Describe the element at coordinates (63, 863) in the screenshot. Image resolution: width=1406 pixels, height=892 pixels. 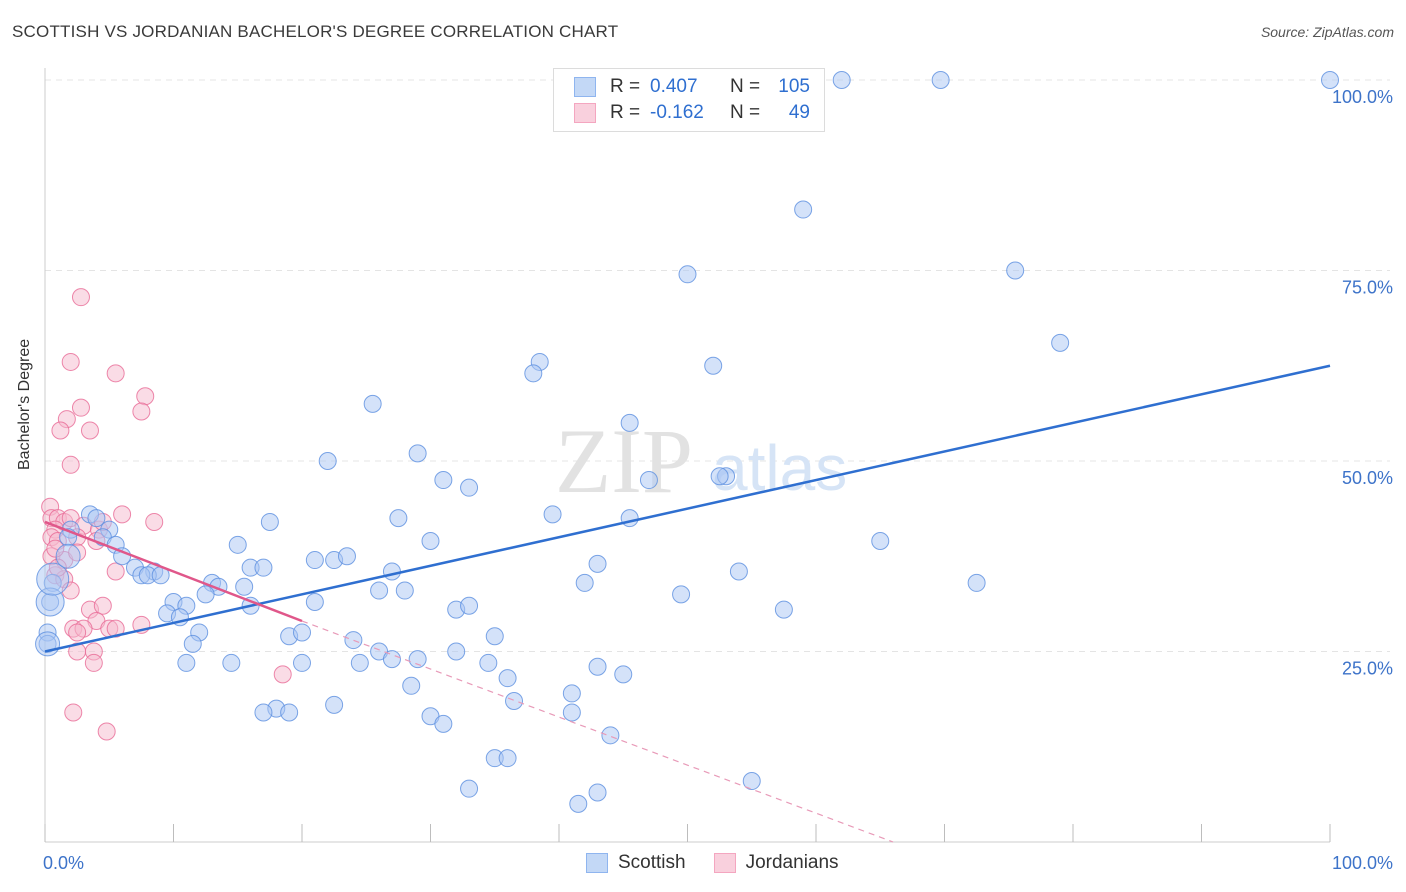
I see `x-tick-label: 0.0%` at that location.